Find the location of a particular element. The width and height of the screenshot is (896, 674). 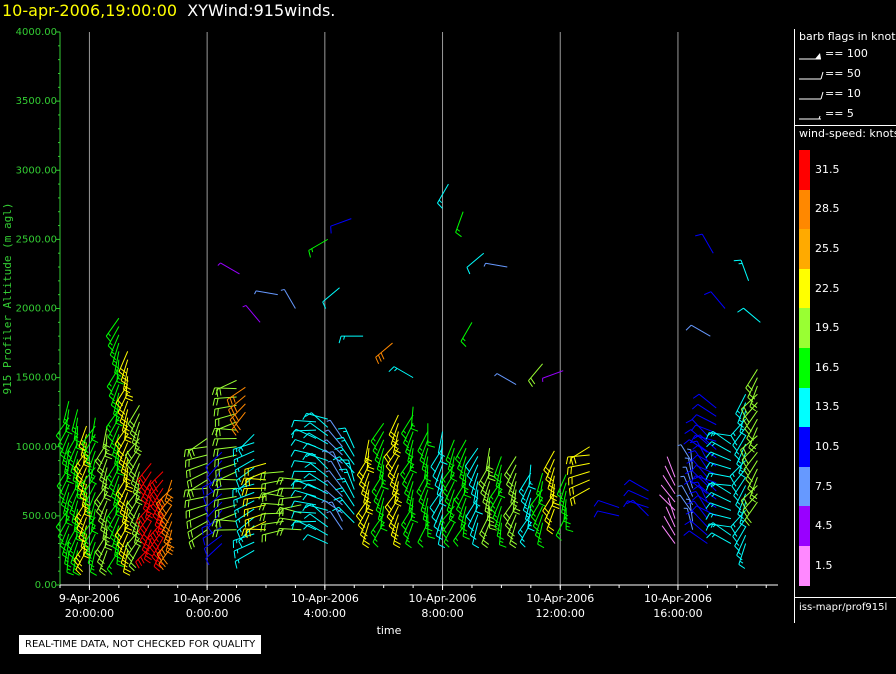

barb-p1-1-staff is located at coordinates (74, 552).